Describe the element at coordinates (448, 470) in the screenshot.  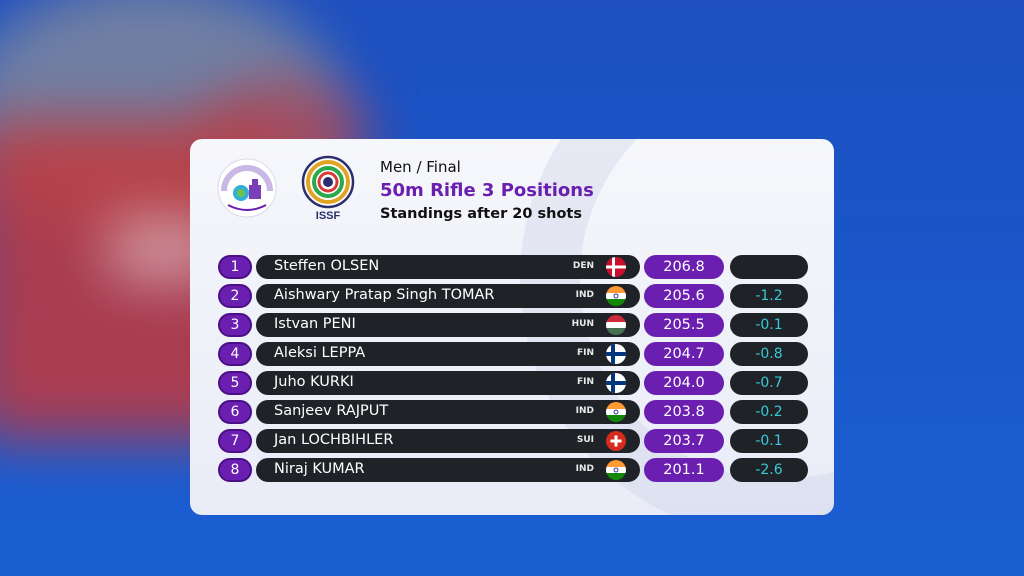
I see `athlete-bar: Niraj KUMAR IND` at that location.